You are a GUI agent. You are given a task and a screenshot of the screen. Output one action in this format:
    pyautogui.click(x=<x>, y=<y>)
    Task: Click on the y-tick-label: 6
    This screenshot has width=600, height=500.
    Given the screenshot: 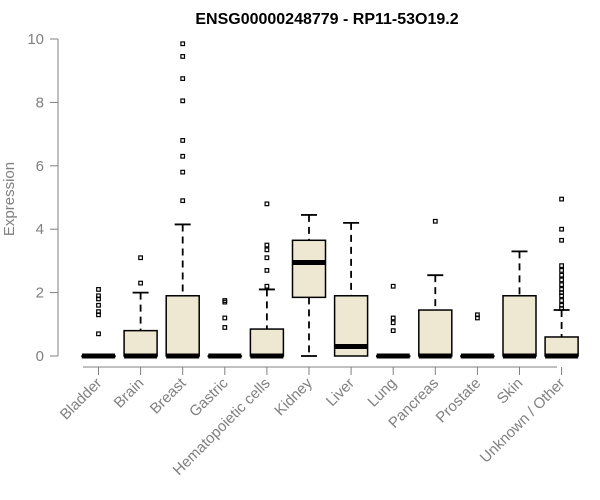 What is the action you would take?
    pyautogui.click(x=40, y=166)
    